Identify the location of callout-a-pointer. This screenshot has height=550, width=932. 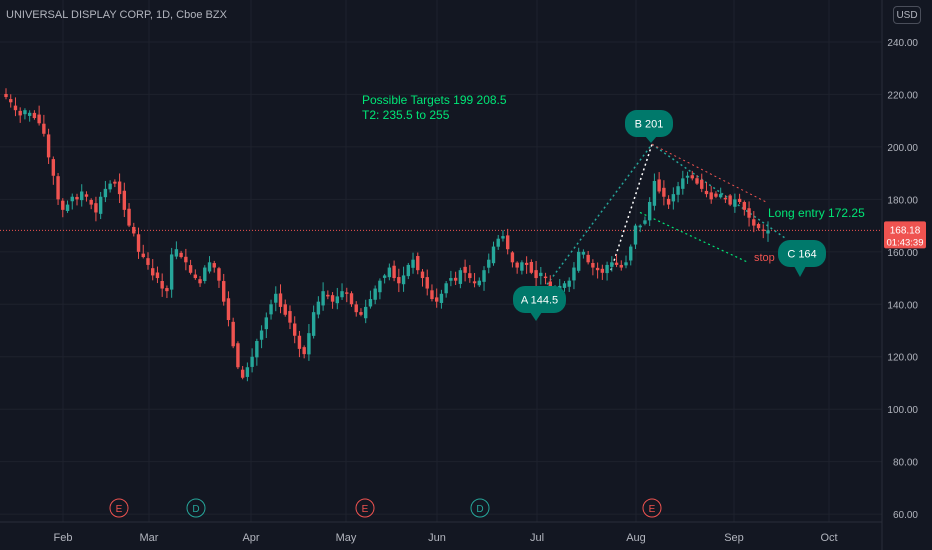
(536, 316).